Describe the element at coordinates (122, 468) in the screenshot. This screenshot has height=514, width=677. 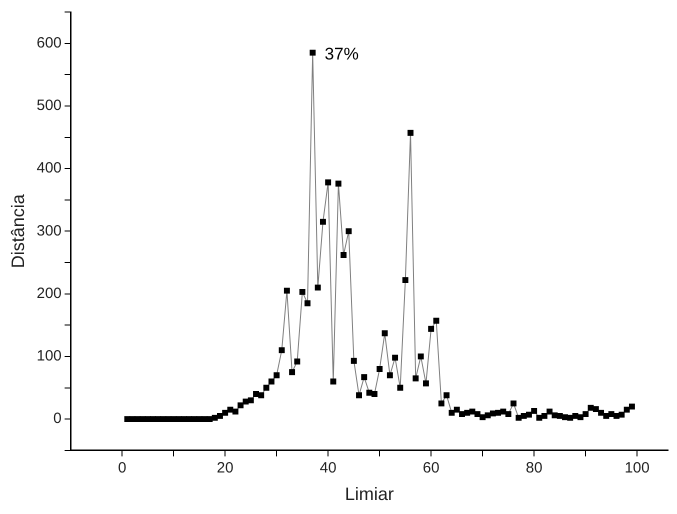
I see `x-tick-label: 0` at that location.